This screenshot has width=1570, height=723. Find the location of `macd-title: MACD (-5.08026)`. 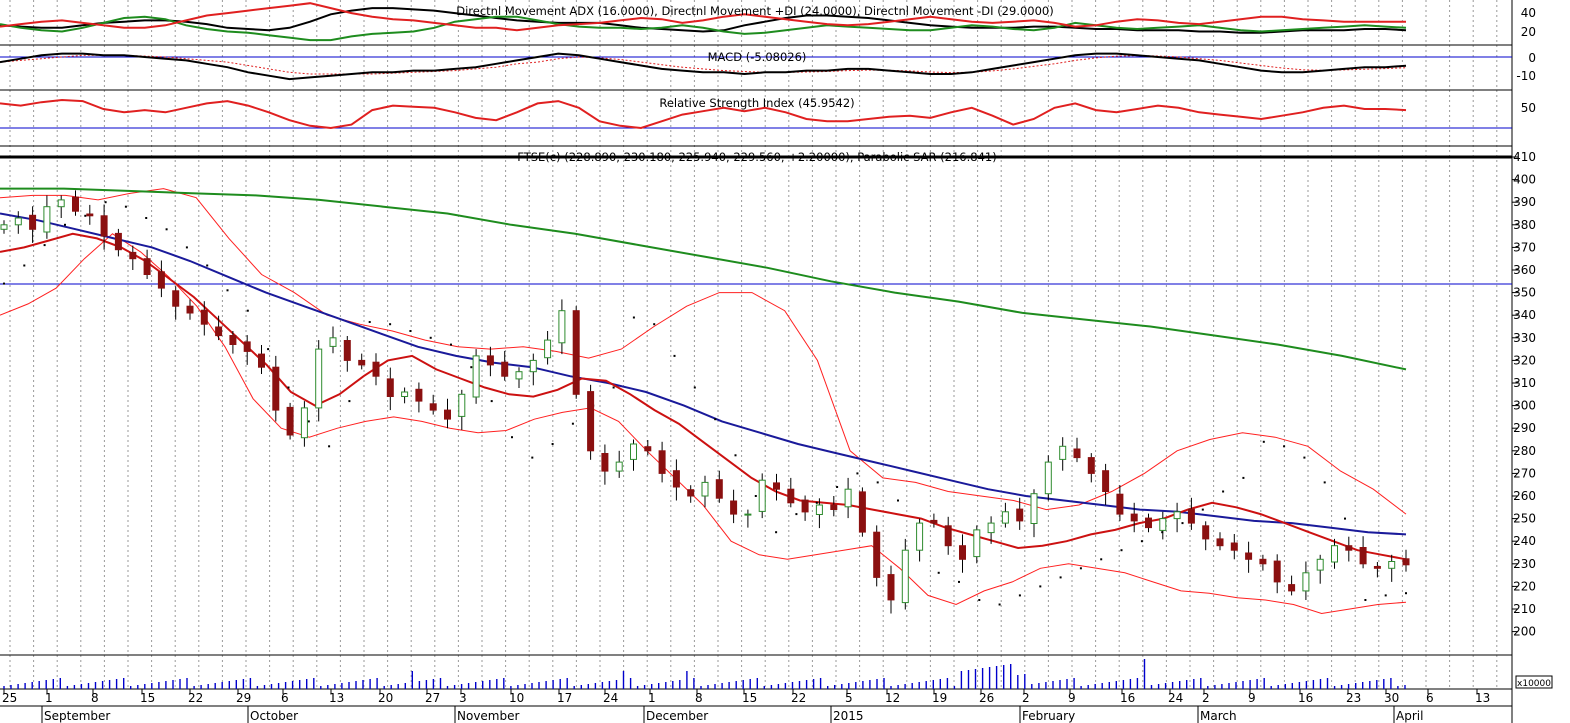

macd-title: MACD (-5.08026) is located at coordinates (757, 57).